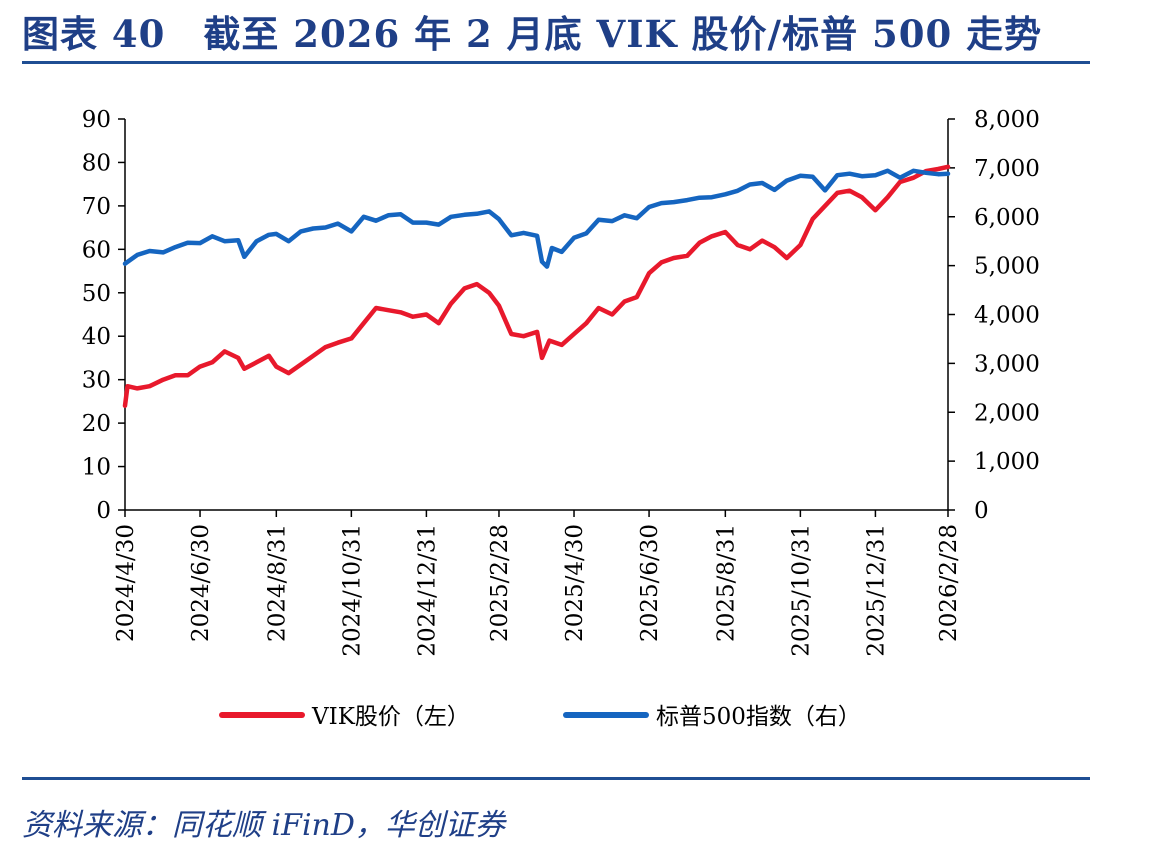 Image resolution: width=1149 pixels, height=857 pixels. What do you see at coordinates (96, 381) in the screenshot?
I see `left-tick-label: 30` at bounding box center [96, 381].